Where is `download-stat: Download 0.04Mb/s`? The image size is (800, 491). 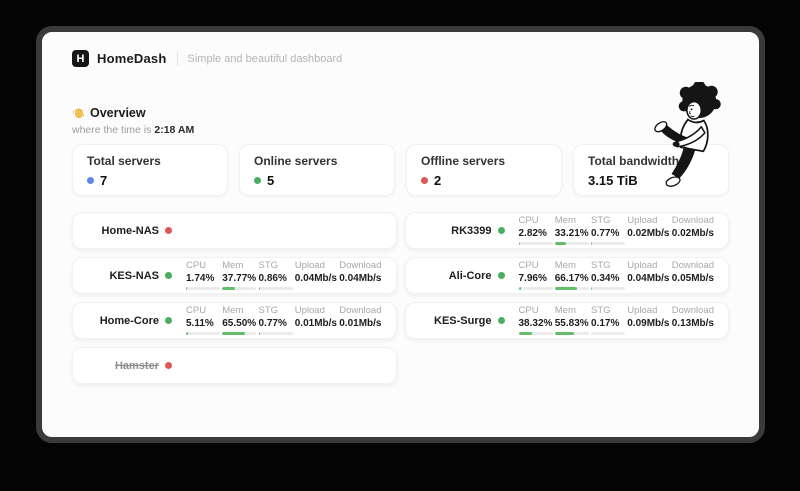
download-stat: Download 0.04Mb/s is located at coordinates (360, 274).